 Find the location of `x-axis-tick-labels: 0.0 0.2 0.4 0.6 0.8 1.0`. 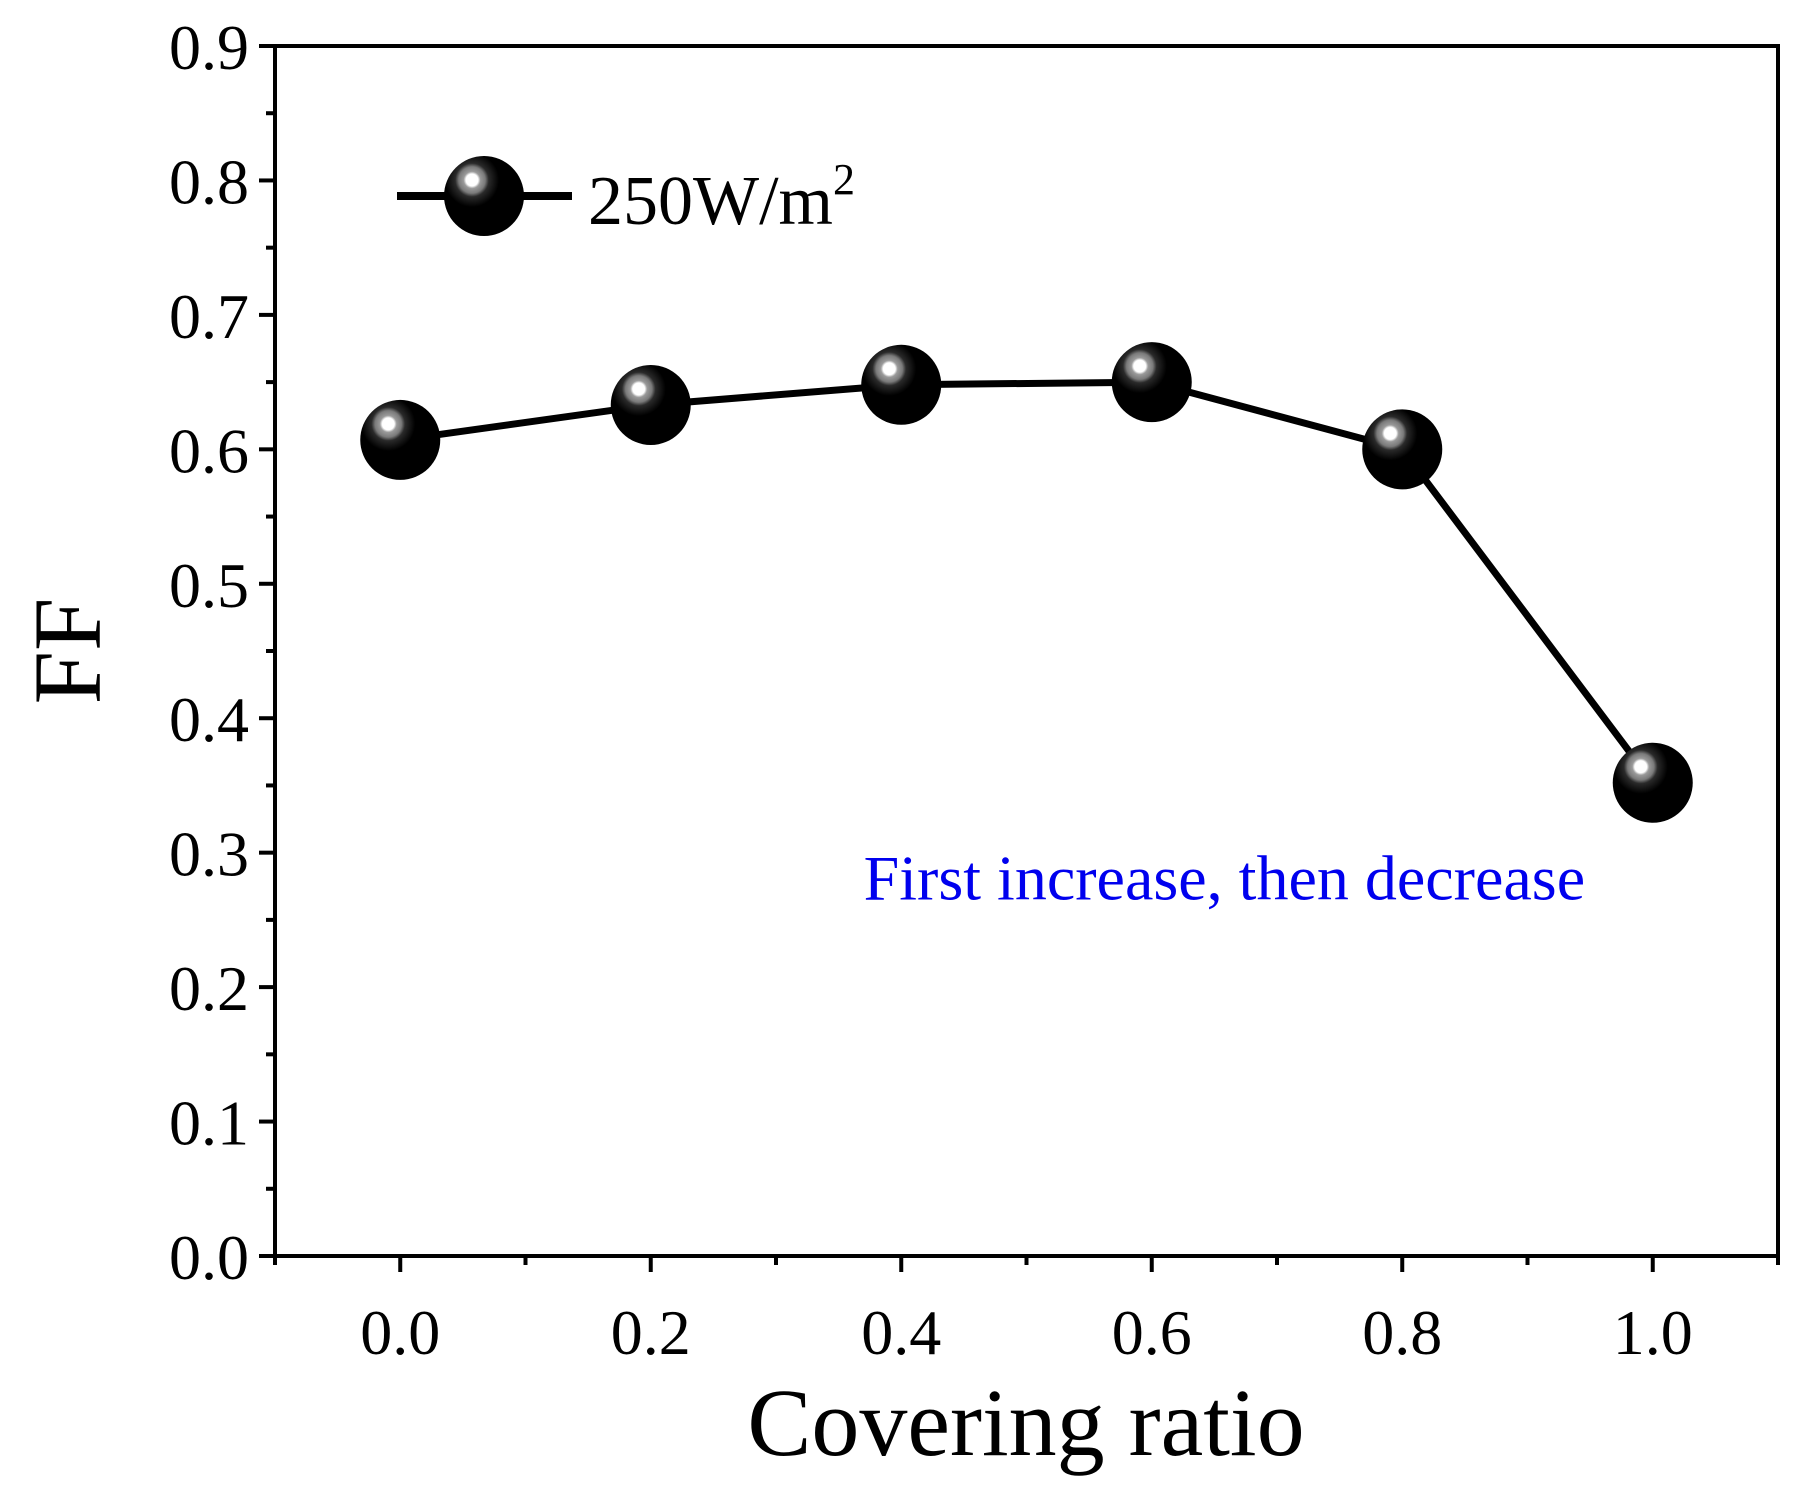

x-axis-tick-labels: 0.0 0.2 0.4 0.6 0.8 1.0 is located at coordinates (1026, 1332).